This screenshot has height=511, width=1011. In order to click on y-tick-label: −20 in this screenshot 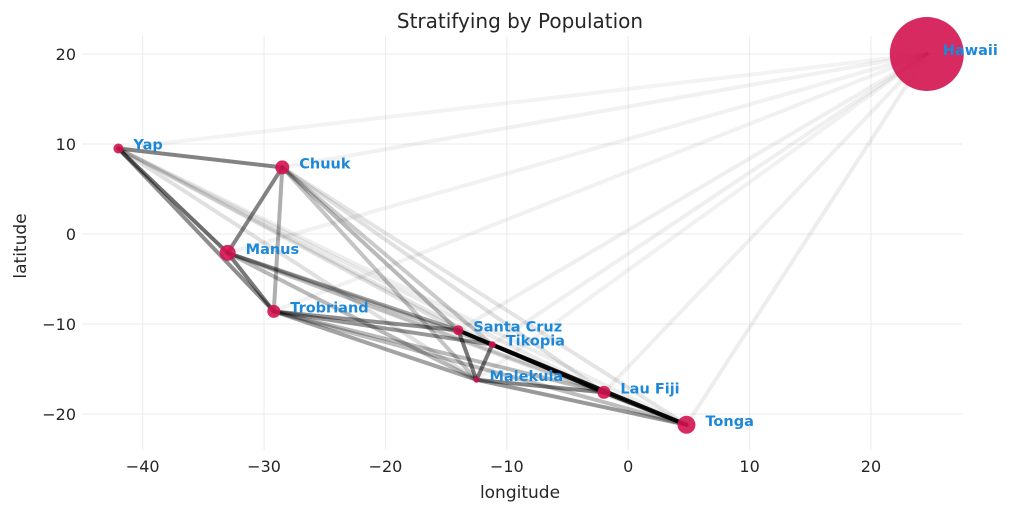, I will do `click(59, 414)`.